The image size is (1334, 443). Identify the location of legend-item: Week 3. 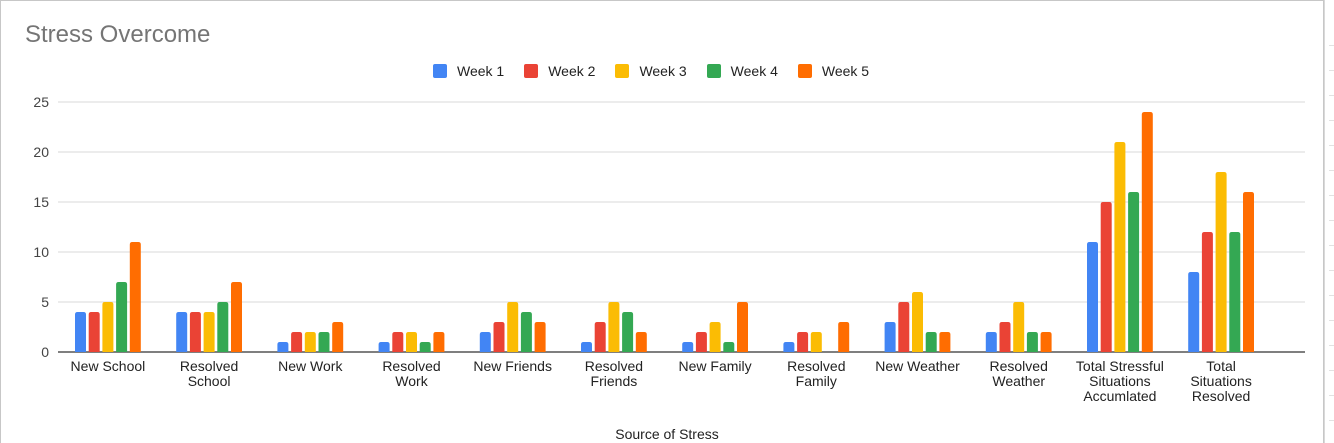
(651, 71).